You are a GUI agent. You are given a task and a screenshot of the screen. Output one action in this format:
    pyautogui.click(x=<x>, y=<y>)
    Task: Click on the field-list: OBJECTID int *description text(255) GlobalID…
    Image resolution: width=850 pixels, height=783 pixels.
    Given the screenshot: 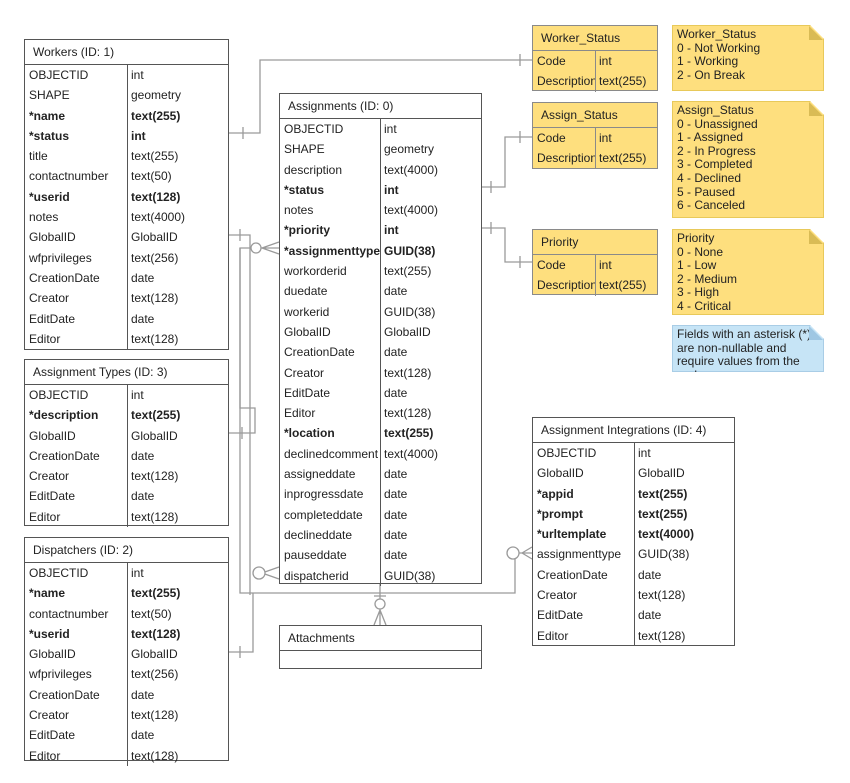 What is the action you would take?
    pyautogui.click(x=126, y=456)
    